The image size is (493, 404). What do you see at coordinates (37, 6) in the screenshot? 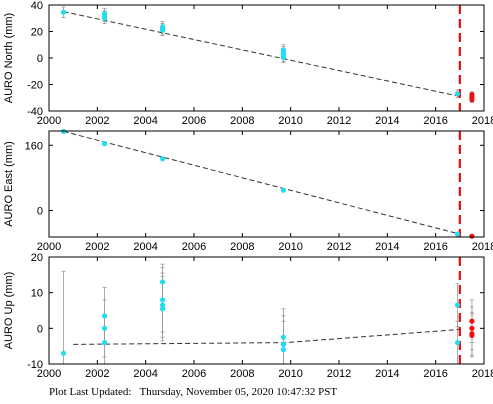
I see `y-tick-label: 40` at bounding box center [37, 6].